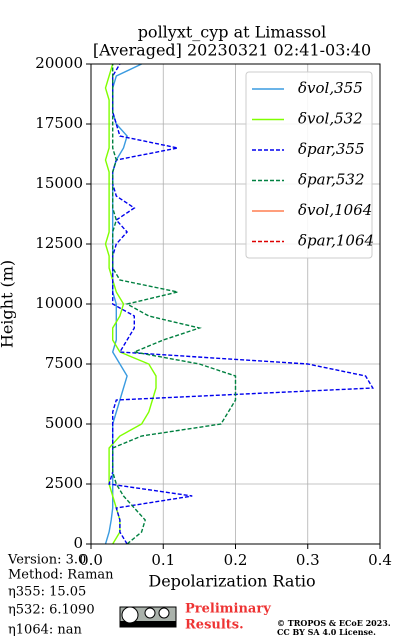  I want to click on legend-label: δvol,1064, so click(335, 210).